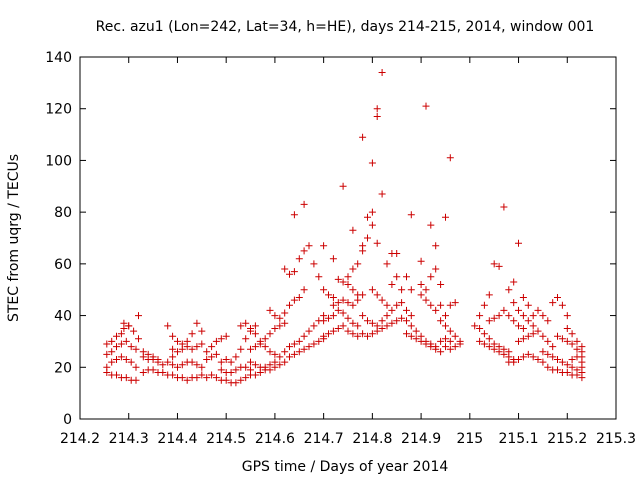  Describe the element at coordinates (14, 238) in the screenshot. I see `y-axis-label: STEC from uqrg / TECUs` at that location.